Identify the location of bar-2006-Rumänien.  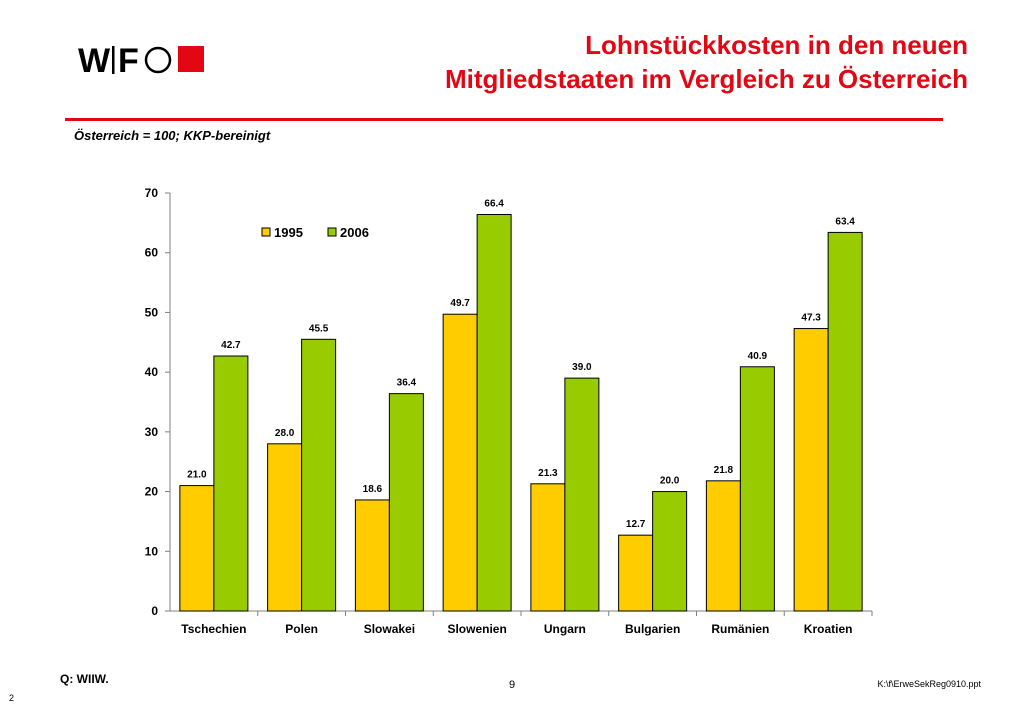
(757, 489).